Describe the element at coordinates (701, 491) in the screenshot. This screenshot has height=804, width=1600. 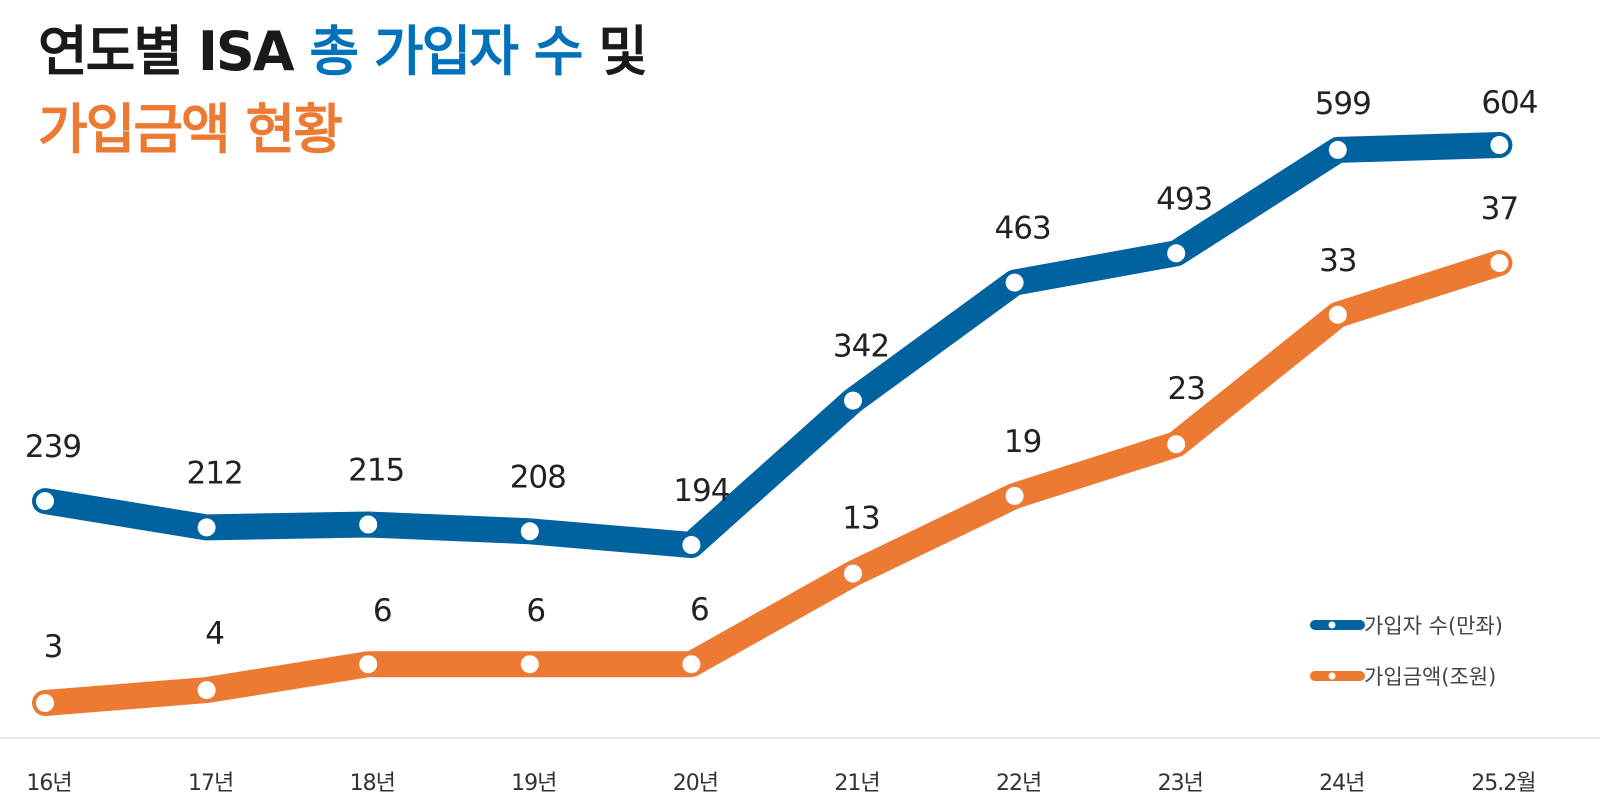
I see `subscribers-value-label-4: 194` at that location.